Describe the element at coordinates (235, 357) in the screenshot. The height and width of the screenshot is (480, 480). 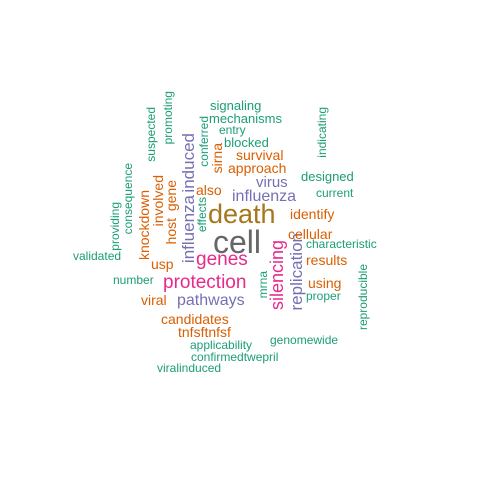
I see `word-confirmedtwepril: confirmedtwepril` at that location.